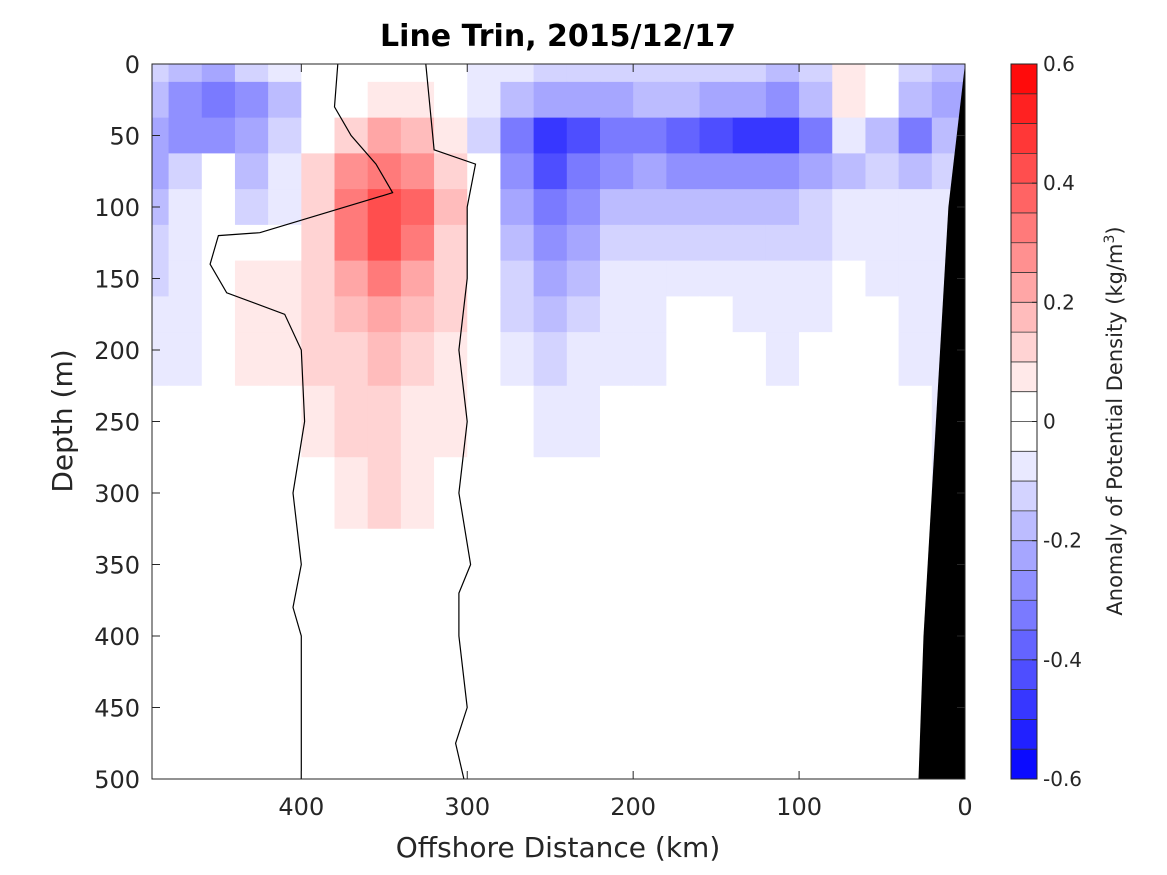  What do you see at coordinates (117, 709) in the screenshot?
I see `y-tick-label: 450` at bounding box center [117, 709].